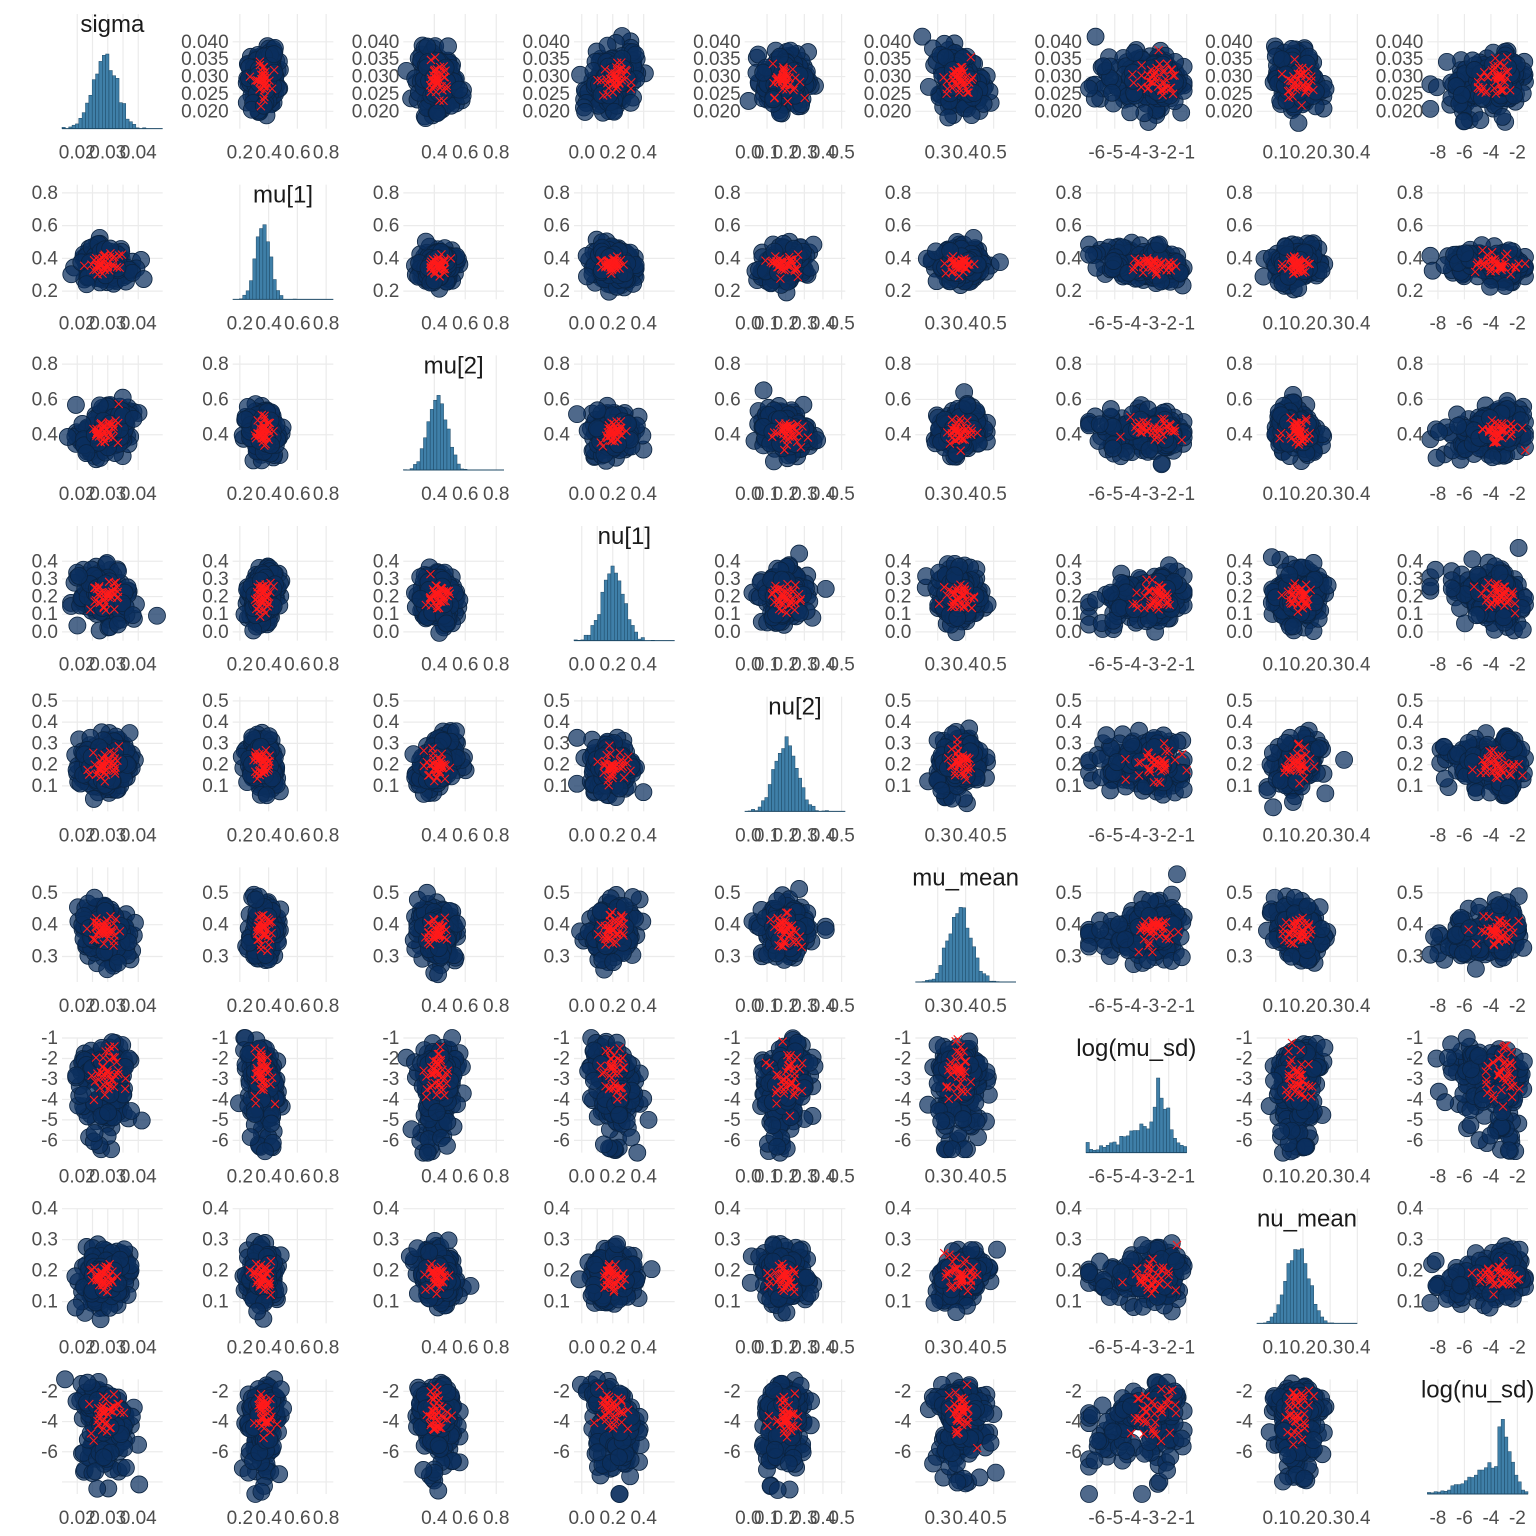 Image resolution: width=1536 pixels, height=1536 pixels. I want to click on y-tick-label: 0.025, so click(205, 94).